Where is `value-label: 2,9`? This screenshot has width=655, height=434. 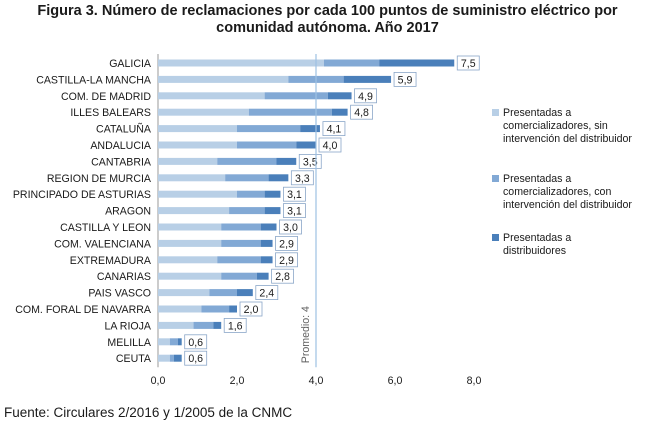
value-label: 2,9 is located at coordinates (286, 244).